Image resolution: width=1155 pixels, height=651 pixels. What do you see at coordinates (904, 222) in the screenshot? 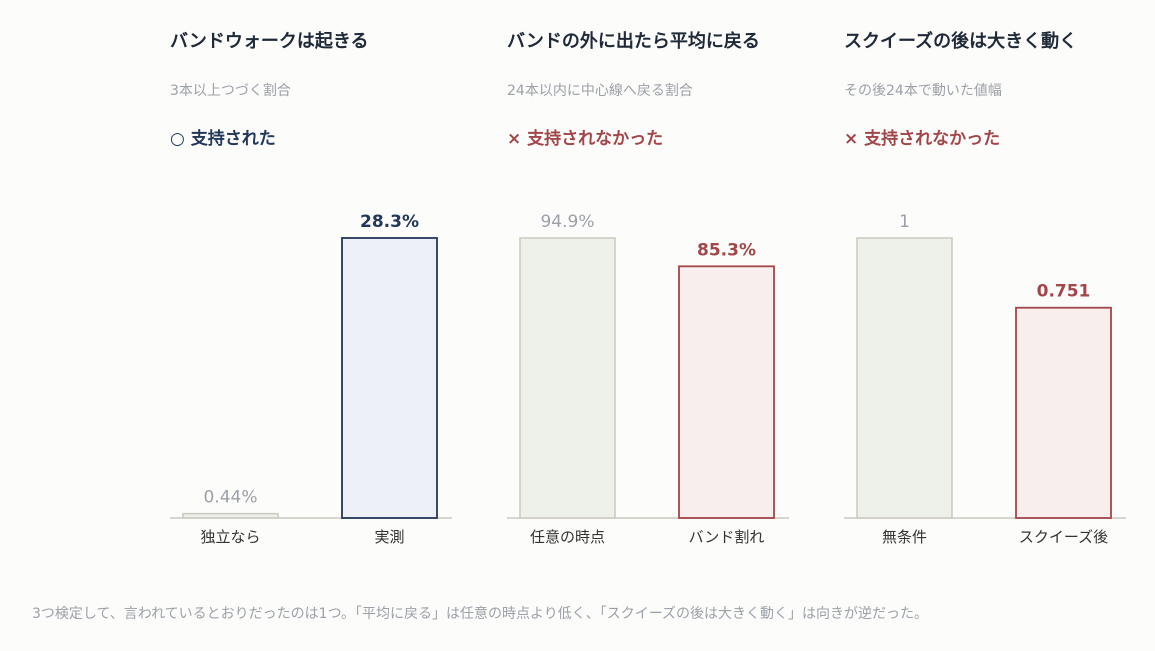
I see `bar-value-label: 1` at bounding box center [904, 222].